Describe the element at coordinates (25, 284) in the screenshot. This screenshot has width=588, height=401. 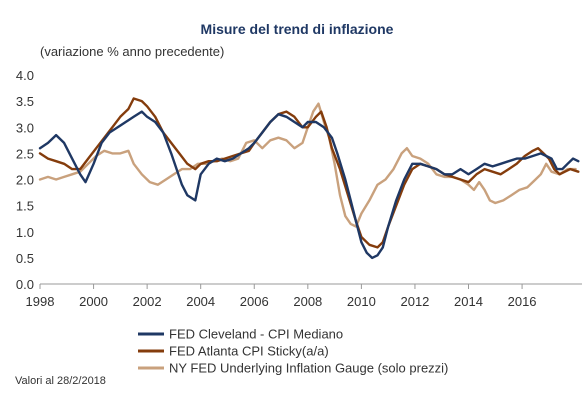
I see `y-tick-label: 0.0` at that location.